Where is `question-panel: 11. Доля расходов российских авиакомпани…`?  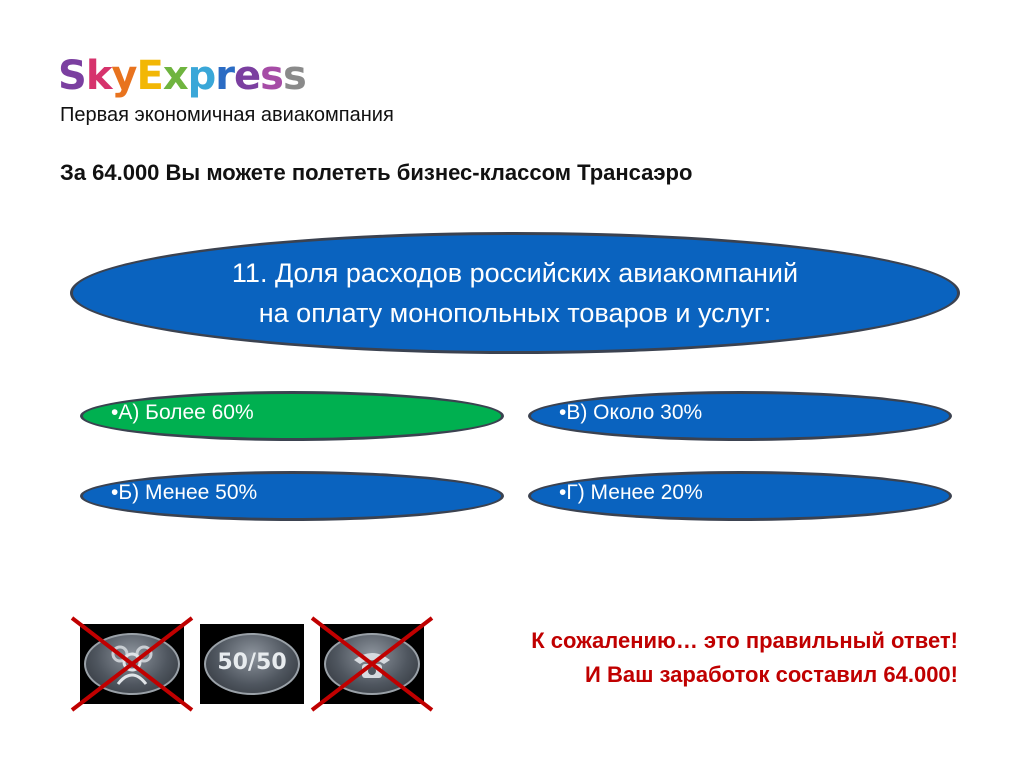 question-panel: 11. Доля расходов российских авиакомпани… is located at coordinates (515, 293).